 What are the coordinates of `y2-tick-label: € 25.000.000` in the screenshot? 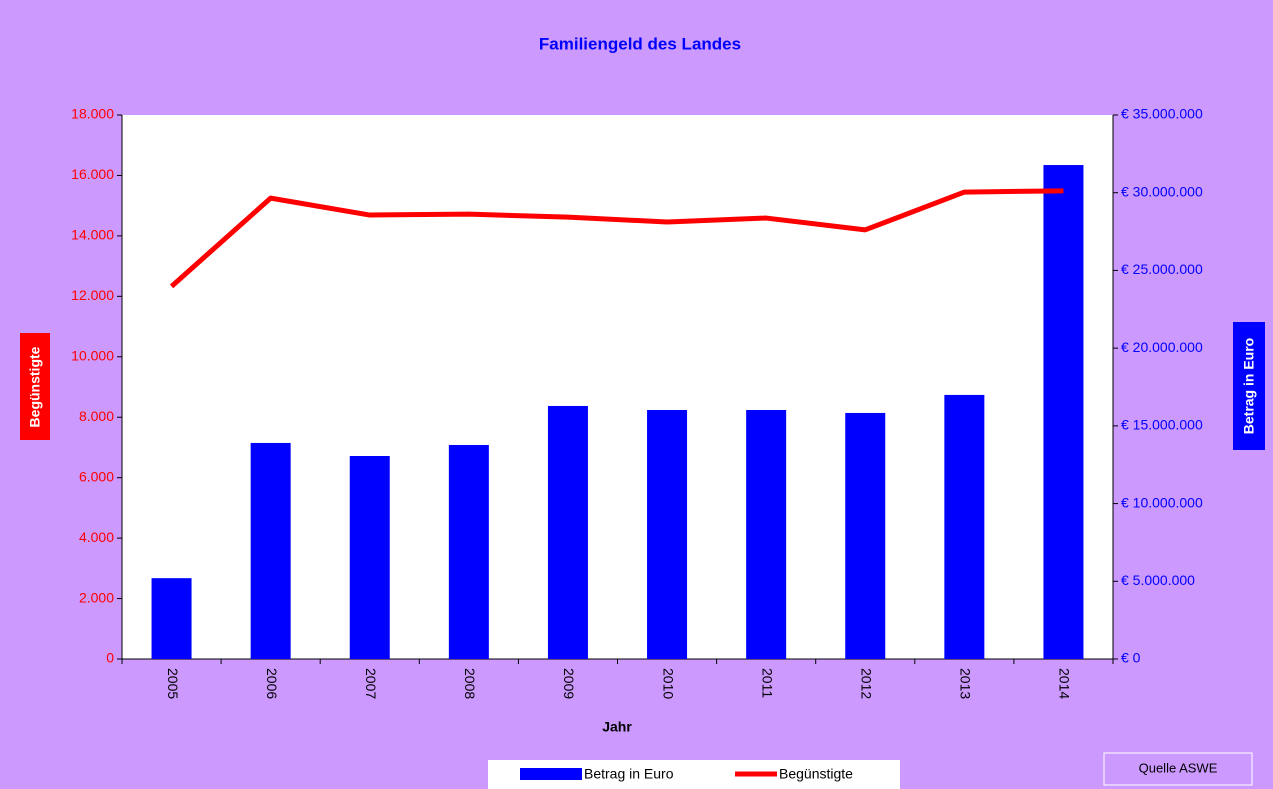 It's located at (1162, 269).